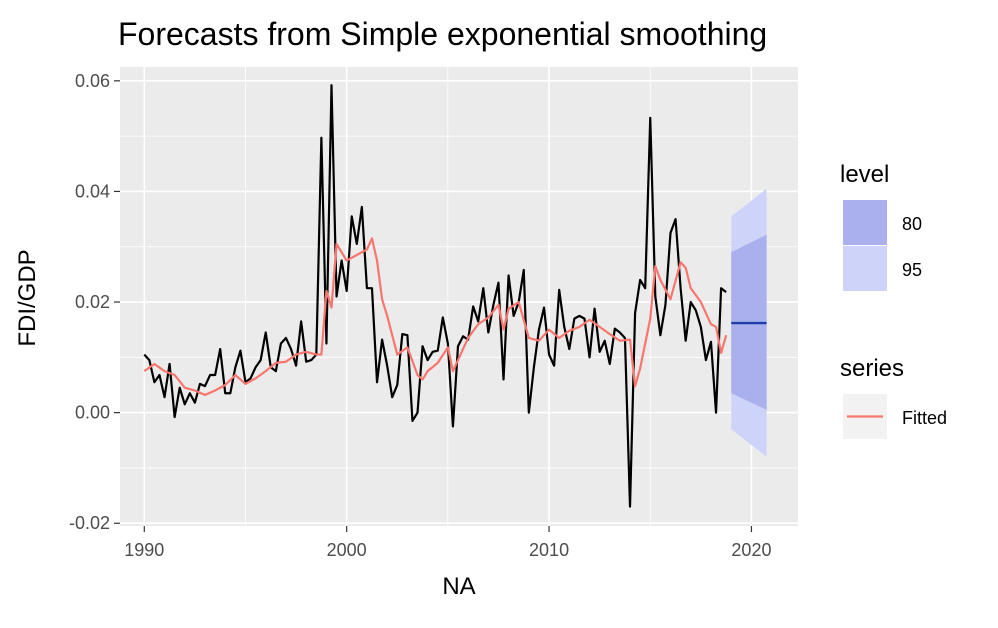 The height and width of the screenshot is (628, 998). I want to click on x-tick-label: 2010, so click(549, 550).